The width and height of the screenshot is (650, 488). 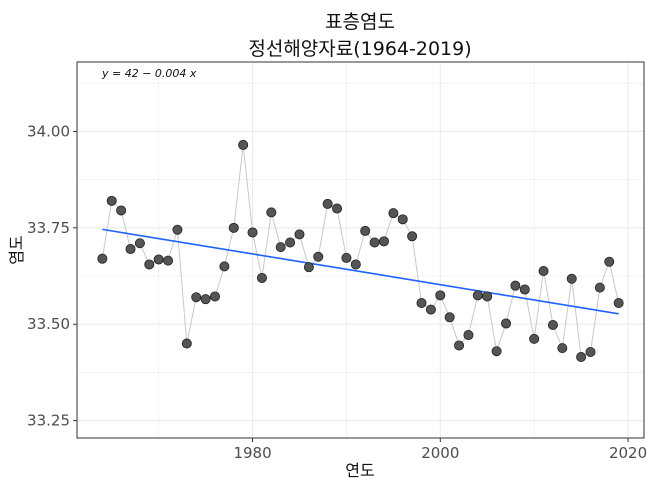 I want to click on regression-equation: y = 42 − 0.004 x, so click(x=149, y=73).